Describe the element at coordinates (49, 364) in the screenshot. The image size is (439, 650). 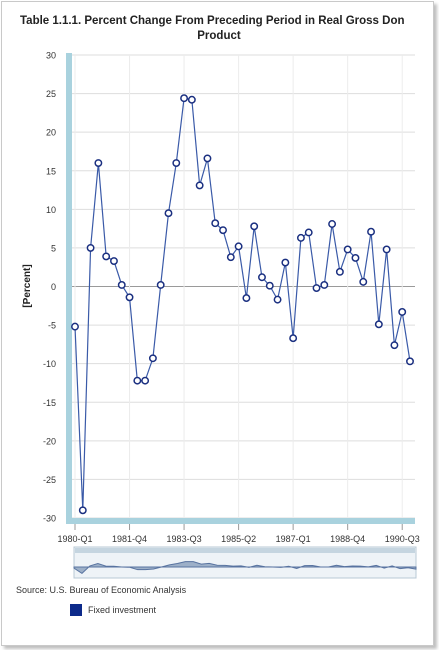
I see `y-tick-label: -10` at that location.